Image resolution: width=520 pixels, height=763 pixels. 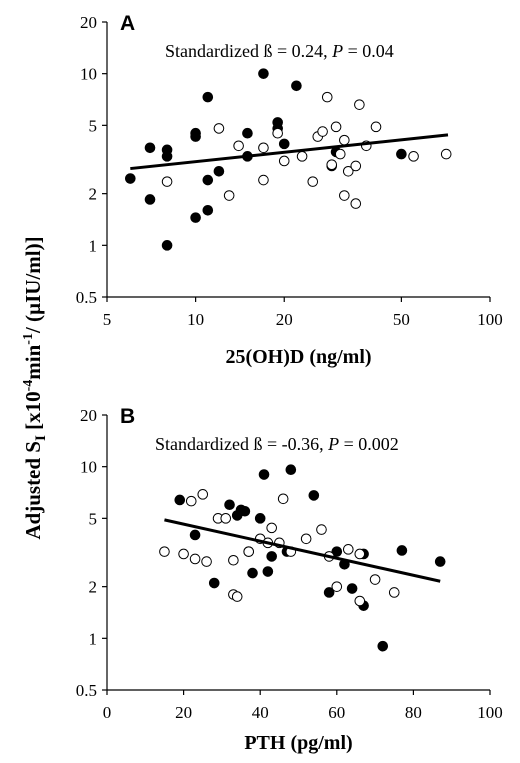 I want to click on x-tick-label: 100, so click(x=490, y=319).